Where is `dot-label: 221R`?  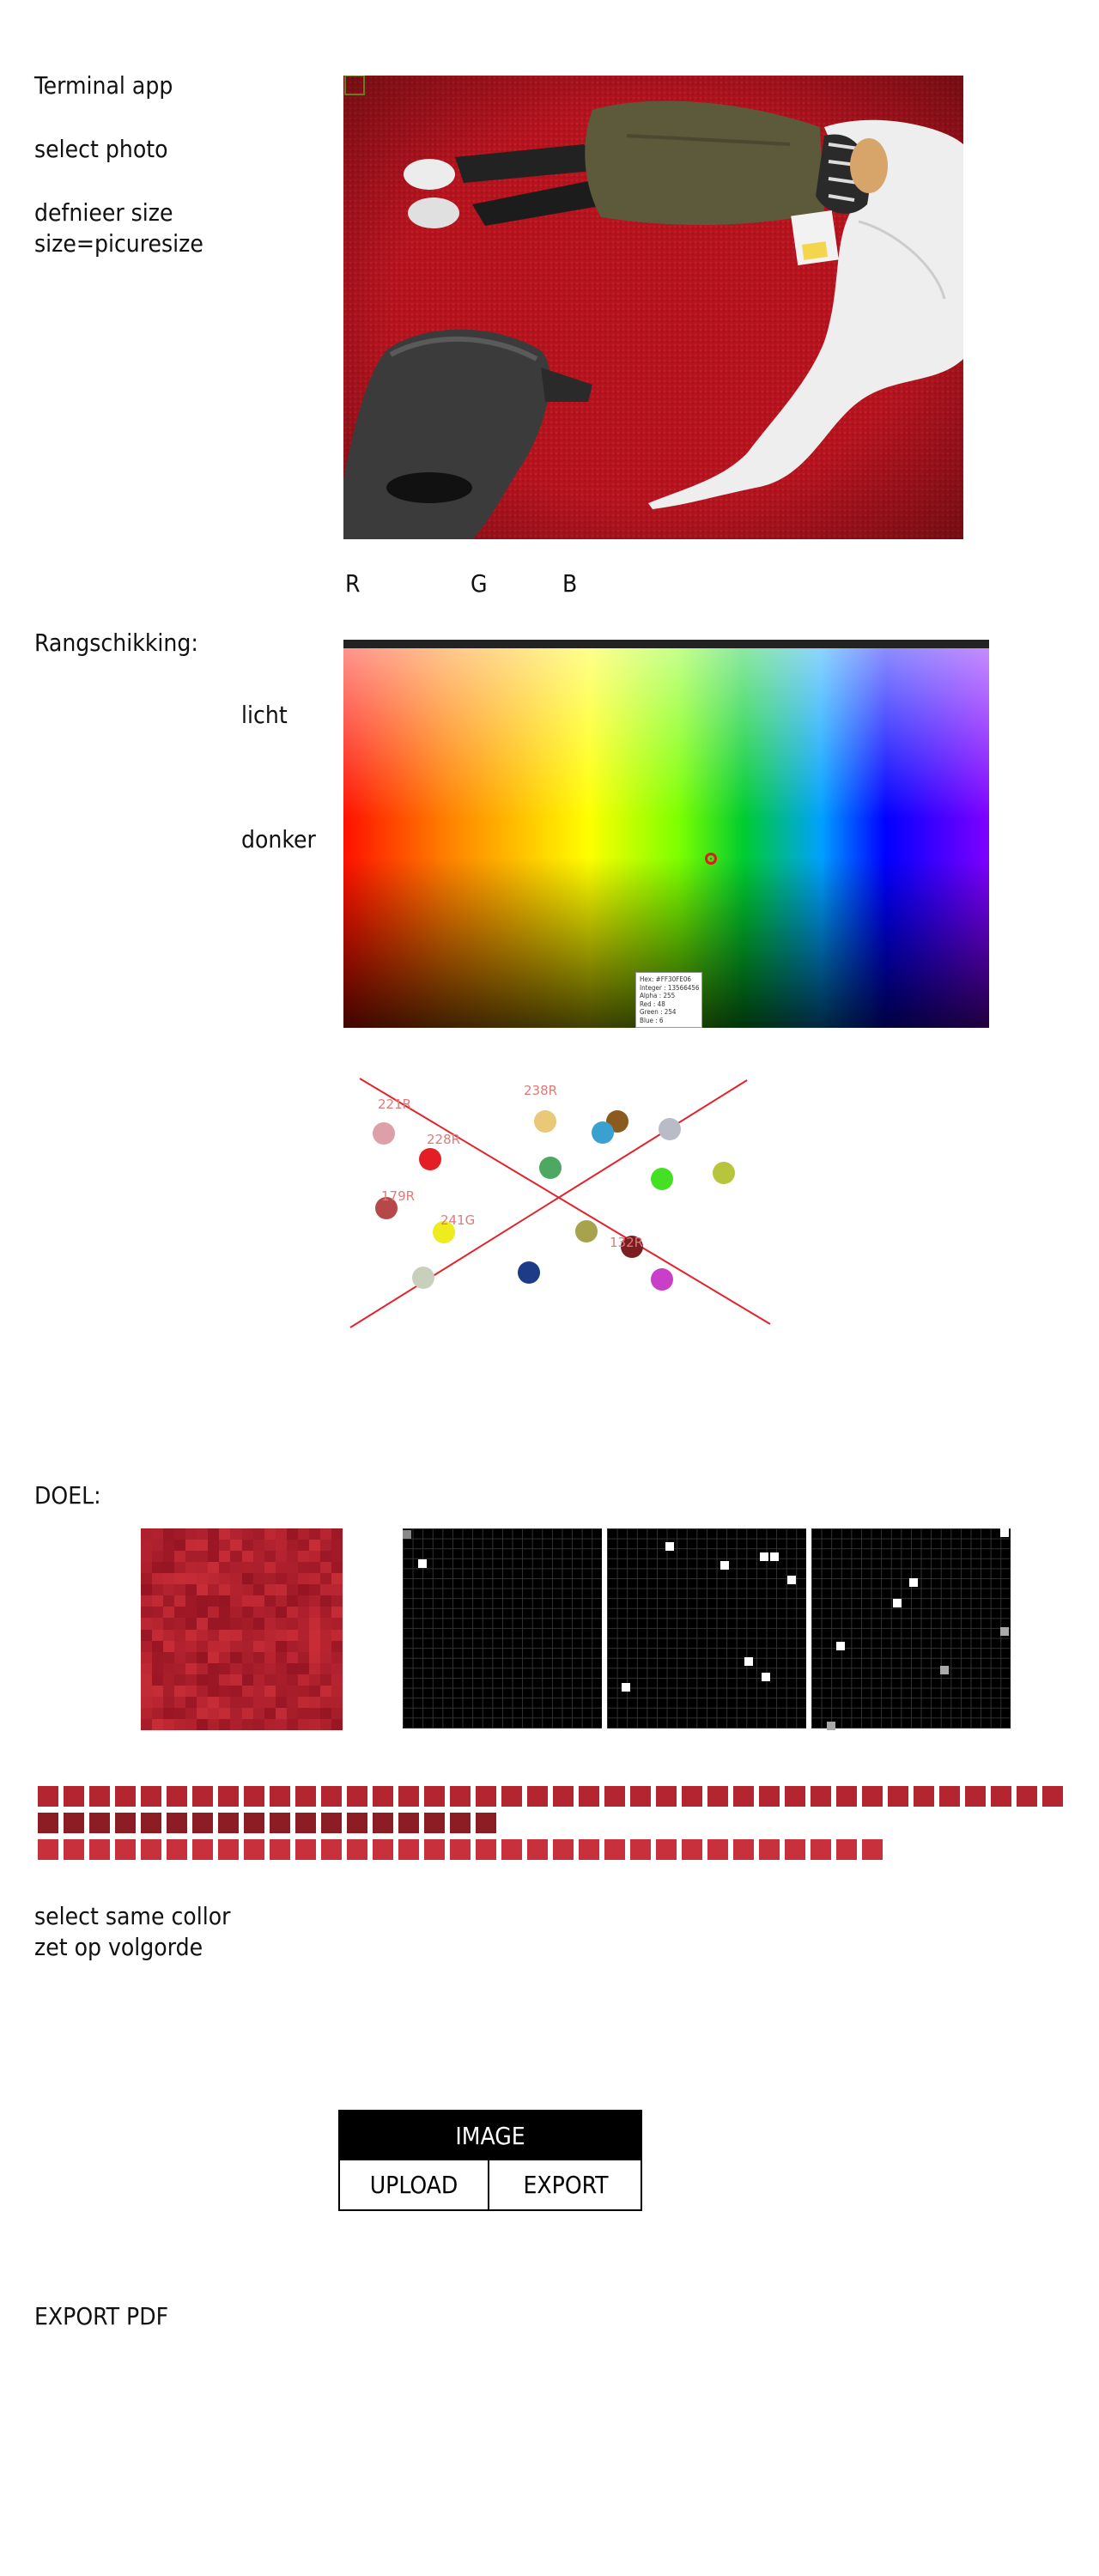
dot-label: 221R is located at coordinates (394, 1104).